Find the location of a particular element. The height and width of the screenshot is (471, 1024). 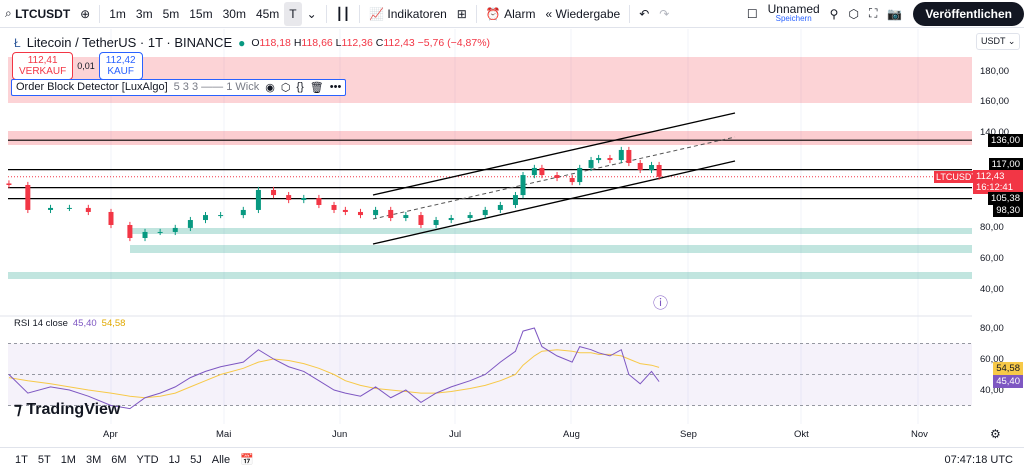

time-label: Okt is located at coordinates (801, 434).